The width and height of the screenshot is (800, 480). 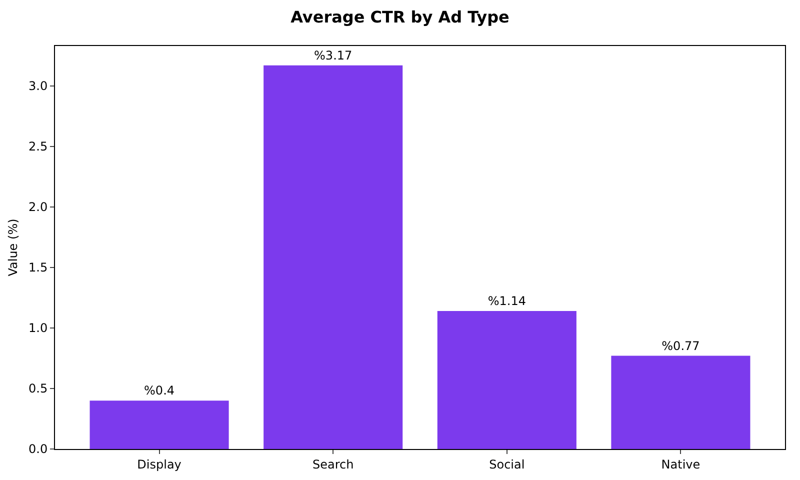 I want to click on y-tick-label: 2.5, so click(x=38, y=147).